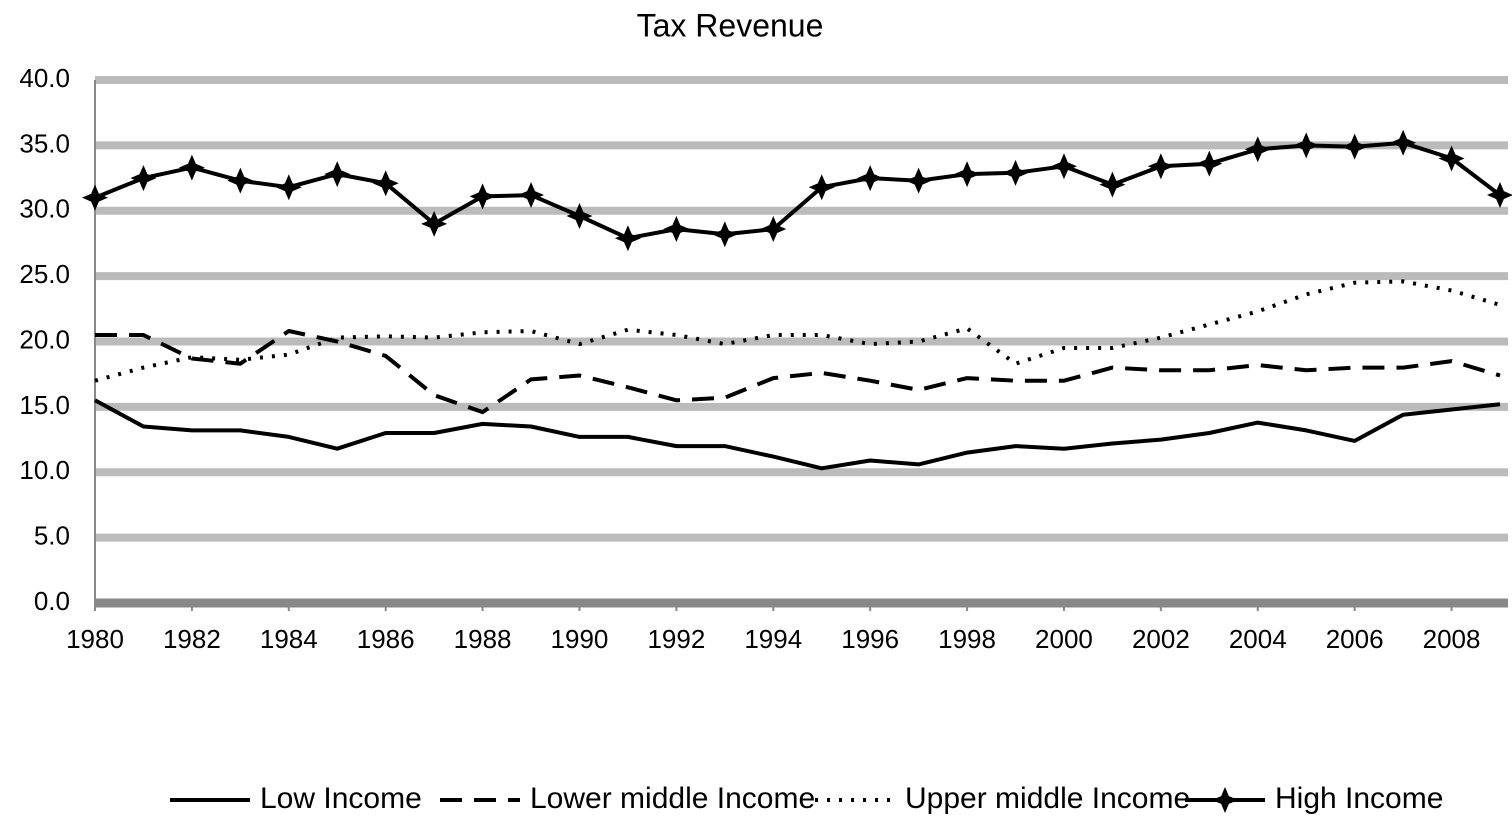  I want to click on x-tick-label: 1996, so click(870, 639).